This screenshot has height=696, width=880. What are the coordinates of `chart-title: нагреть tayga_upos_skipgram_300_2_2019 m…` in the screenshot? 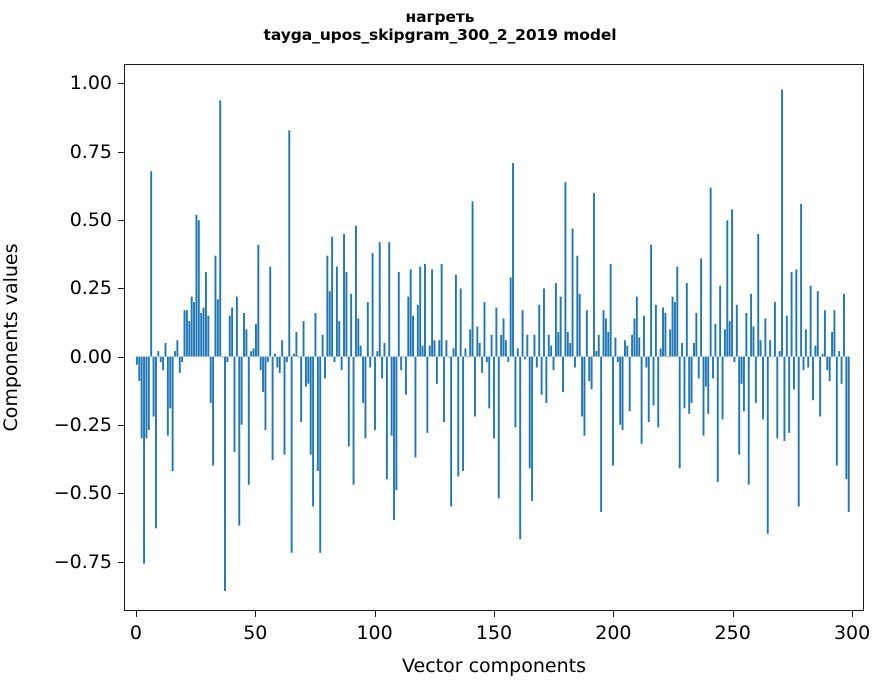 It's located at (440, 26).